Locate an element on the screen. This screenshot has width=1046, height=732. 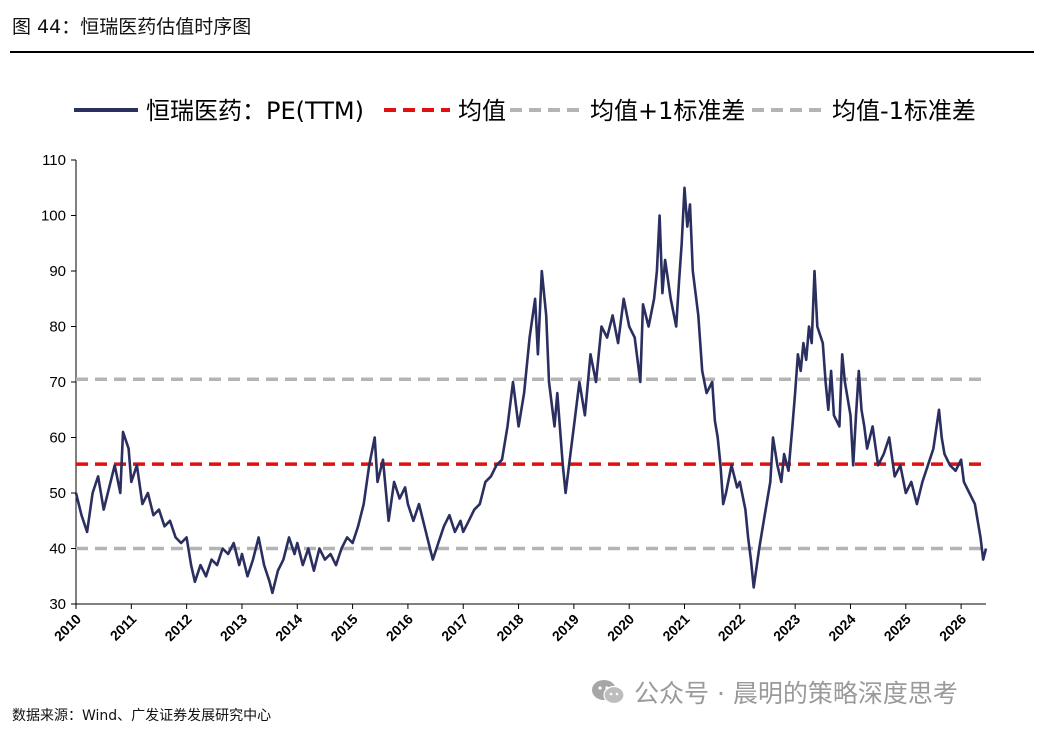
source-note: 数据来源：Wind、广发证券发展研究中心 is located at coordinates (142, 716).